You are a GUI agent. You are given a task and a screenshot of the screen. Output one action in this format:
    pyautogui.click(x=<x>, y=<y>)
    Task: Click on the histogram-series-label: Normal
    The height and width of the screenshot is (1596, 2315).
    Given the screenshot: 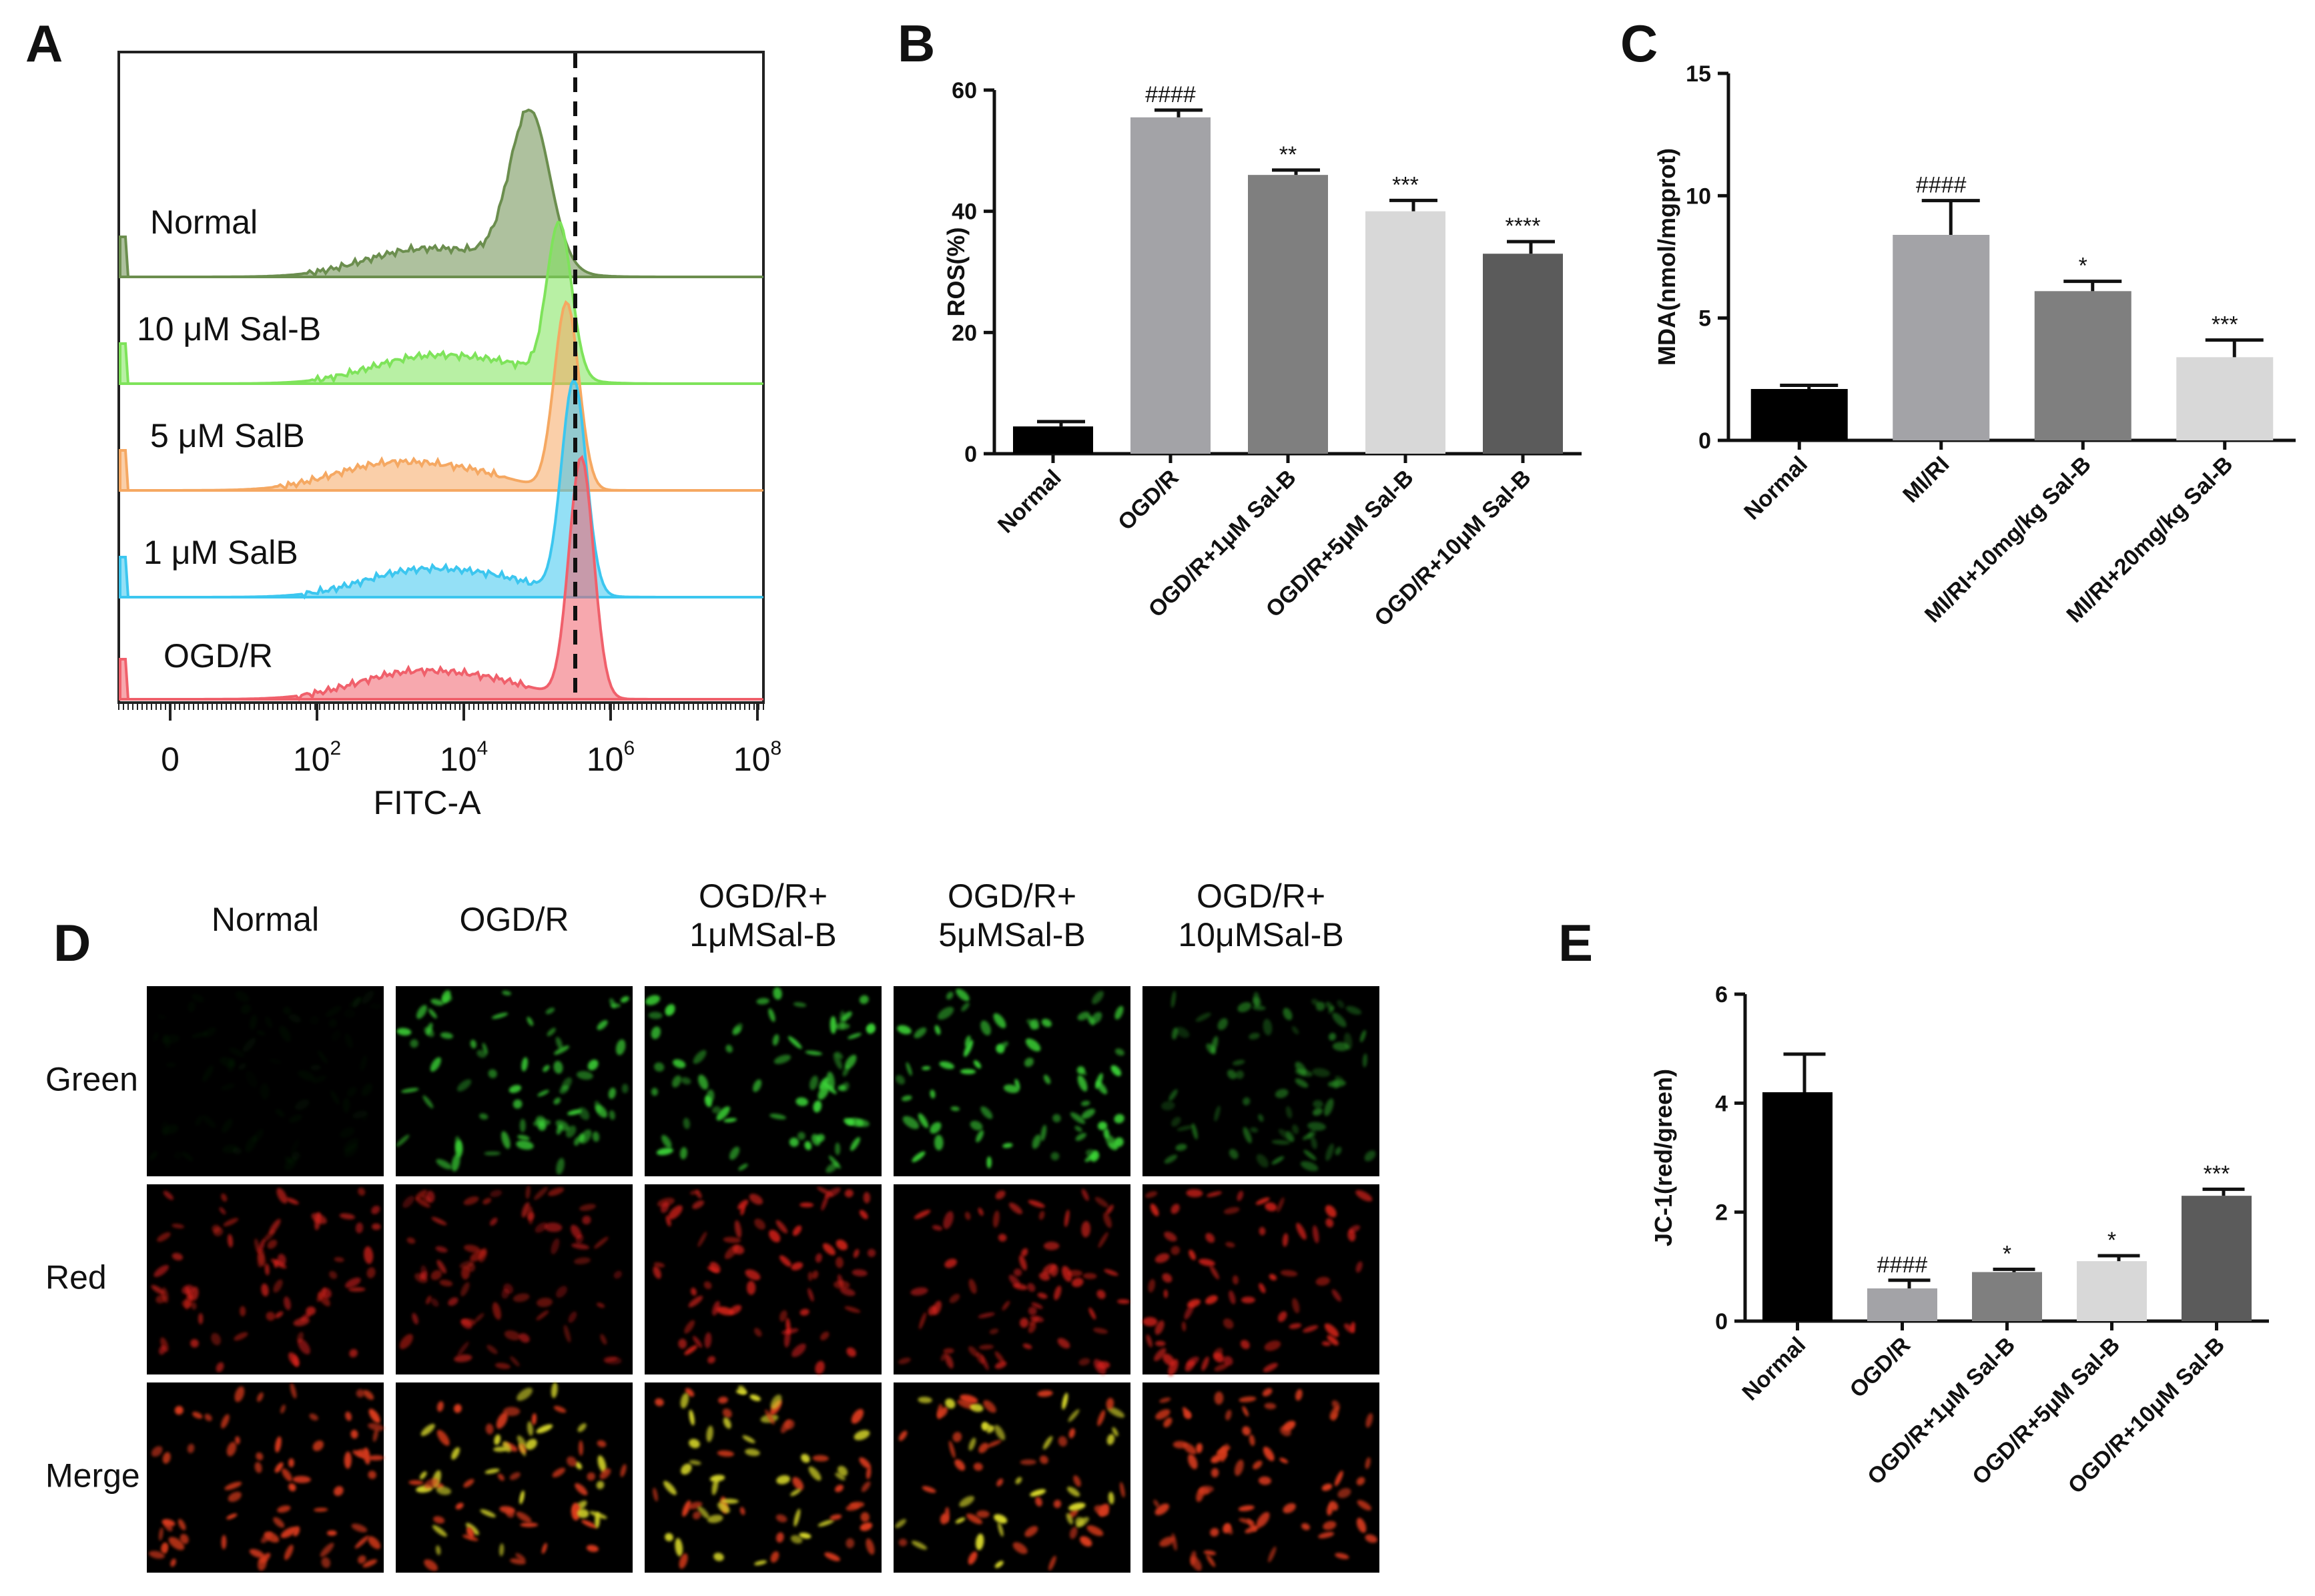 What is the action you would take?
    pyautogui.click(x=204, y=223)
    